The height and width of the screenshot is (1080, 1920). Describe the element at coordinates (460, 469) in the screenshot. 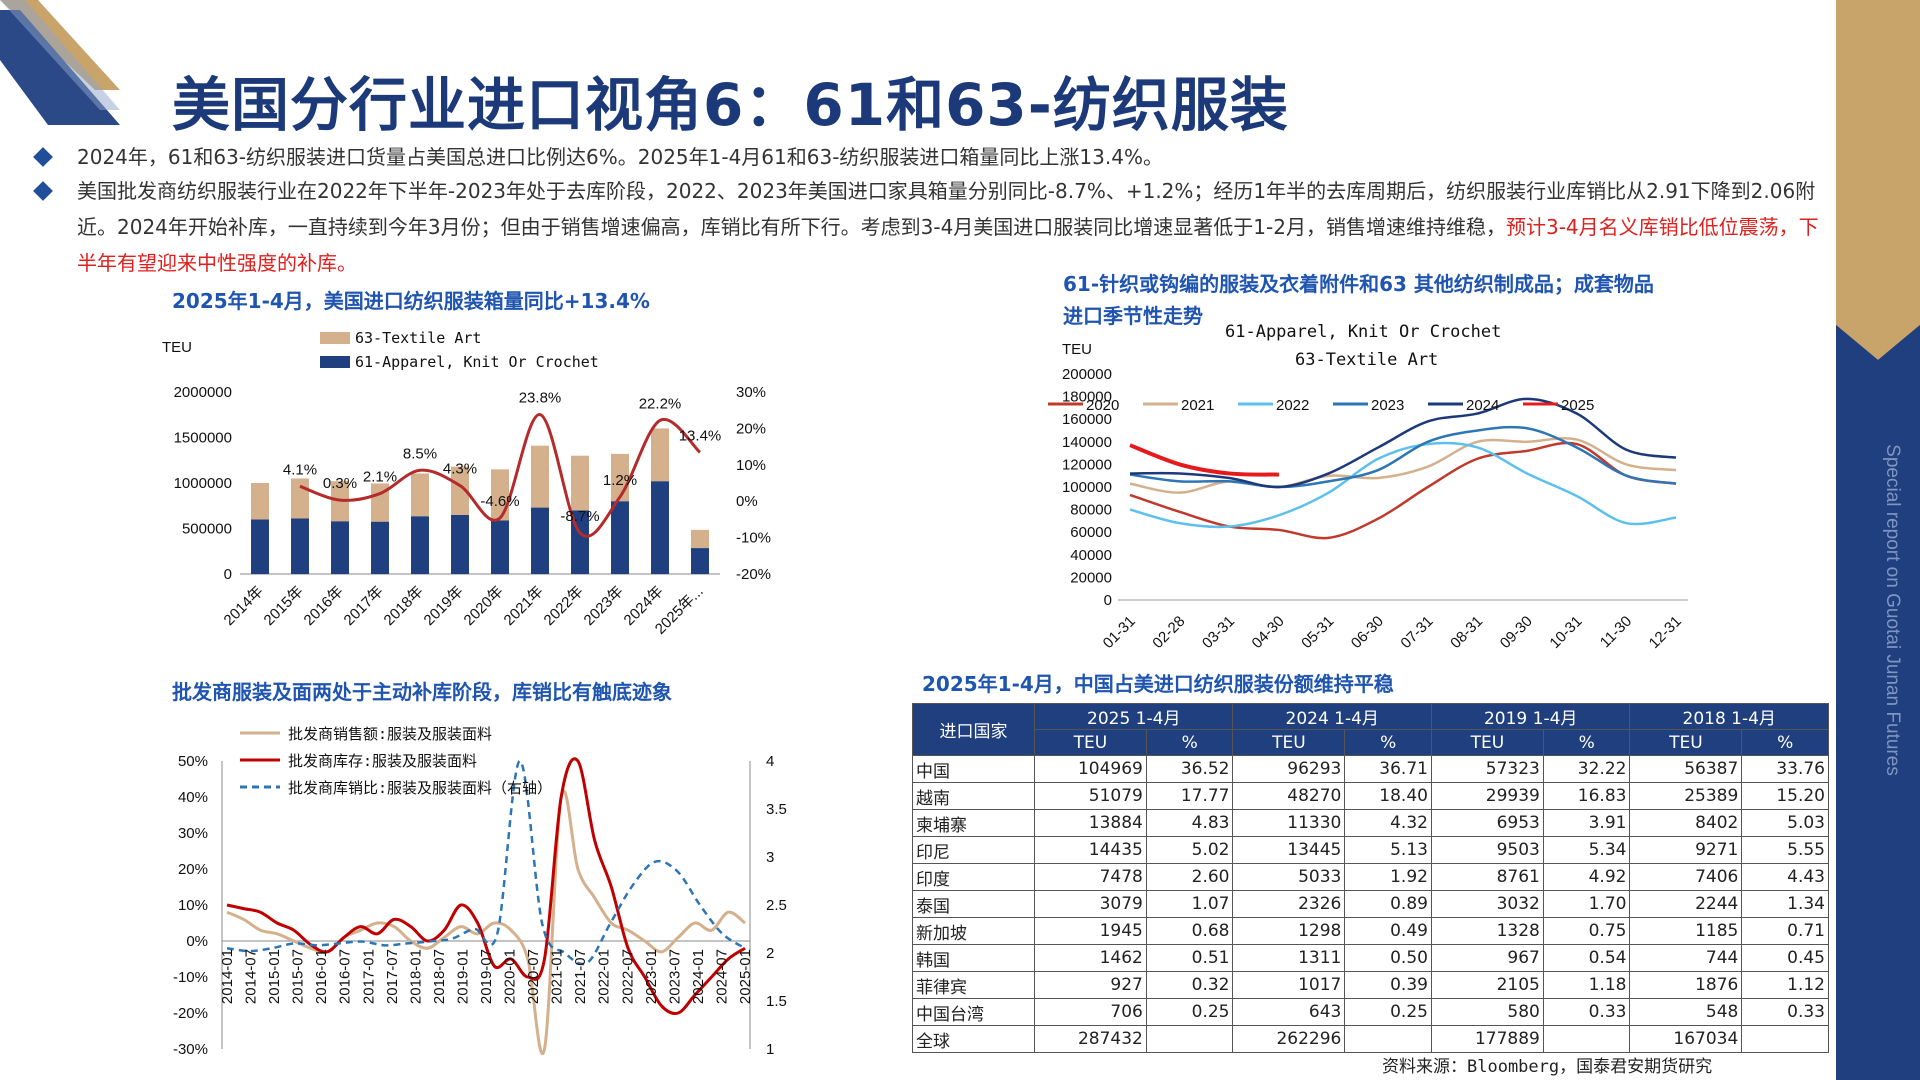

I see `data-label: 4.3%` at that location.